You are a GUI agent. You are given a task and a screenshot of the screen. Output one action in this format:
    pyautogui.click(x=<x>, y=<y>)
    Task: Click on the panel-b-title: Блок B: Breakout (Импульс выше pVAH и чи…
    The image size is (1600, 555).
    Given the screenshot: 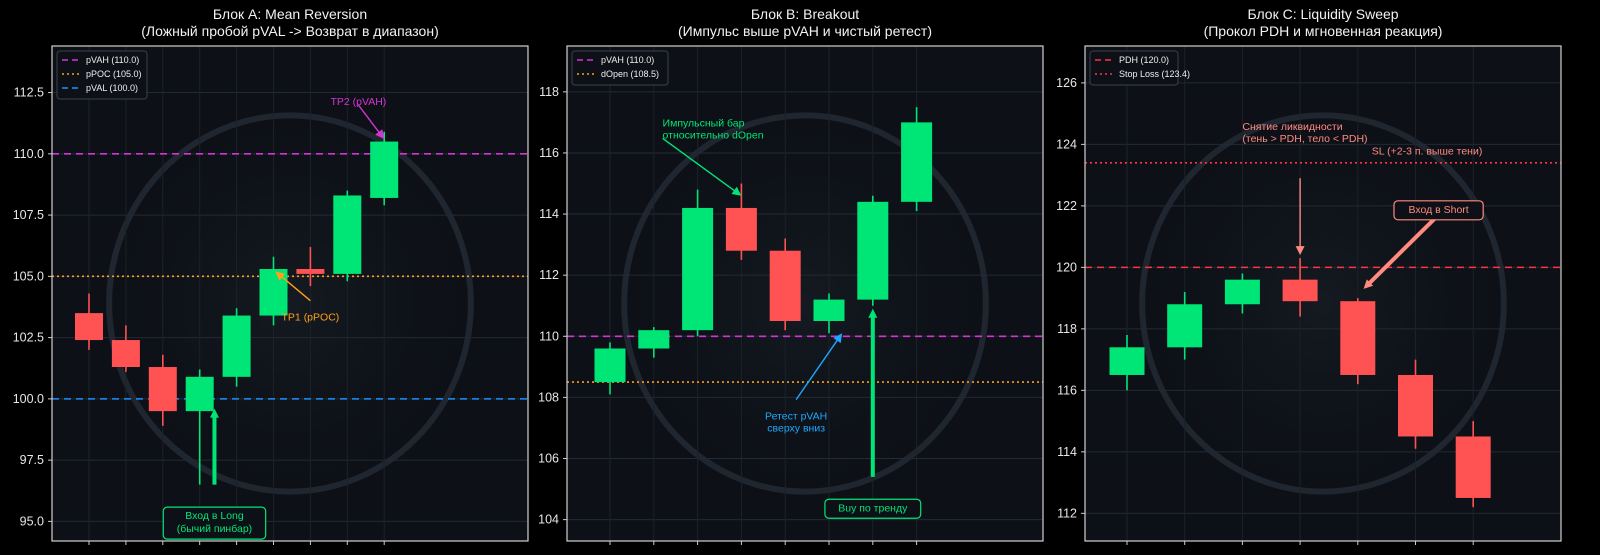 What is the action you would take?
    pyautogui.click(x=805, y=23)
    